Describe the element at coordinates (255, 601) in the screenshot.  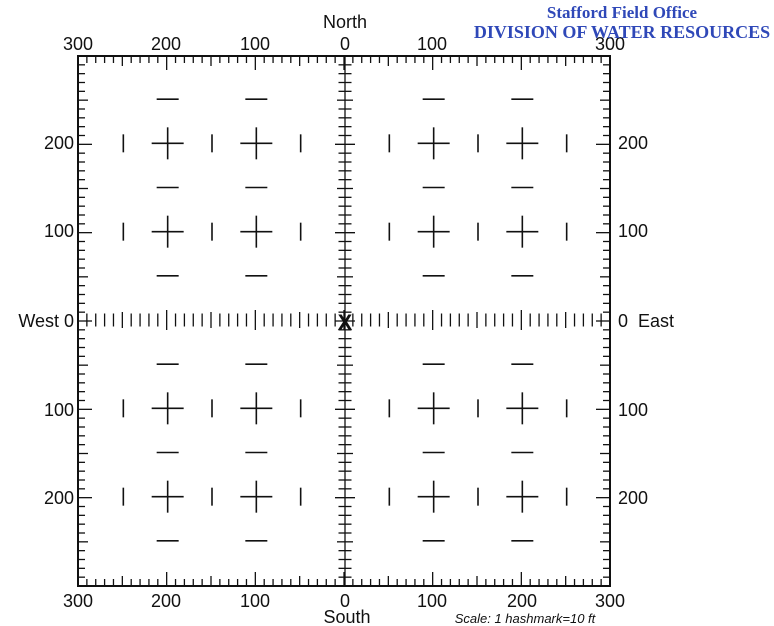
I see `bottom-tick-label-w100: 100` at that location.